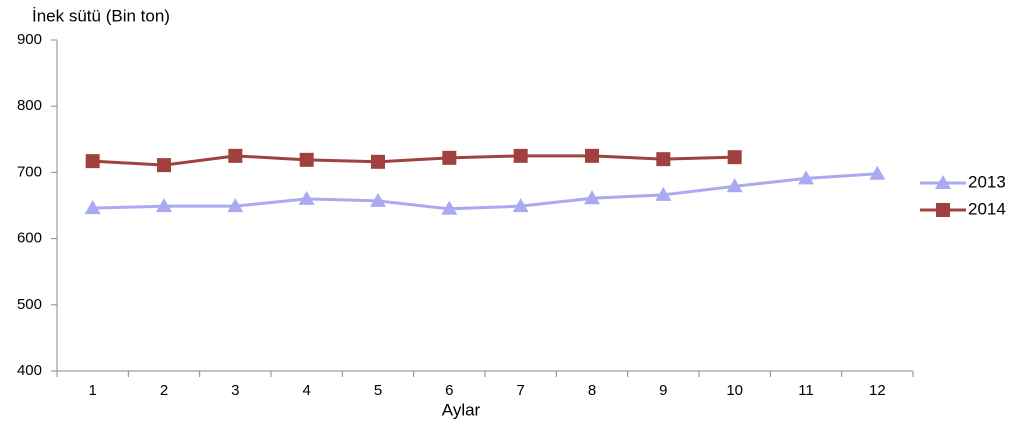  What do you see at coordinates (101, 15) in the screenshot?
I see `chart-title: İnek sütü (Bin ton)` at bounding box center [101, 15].